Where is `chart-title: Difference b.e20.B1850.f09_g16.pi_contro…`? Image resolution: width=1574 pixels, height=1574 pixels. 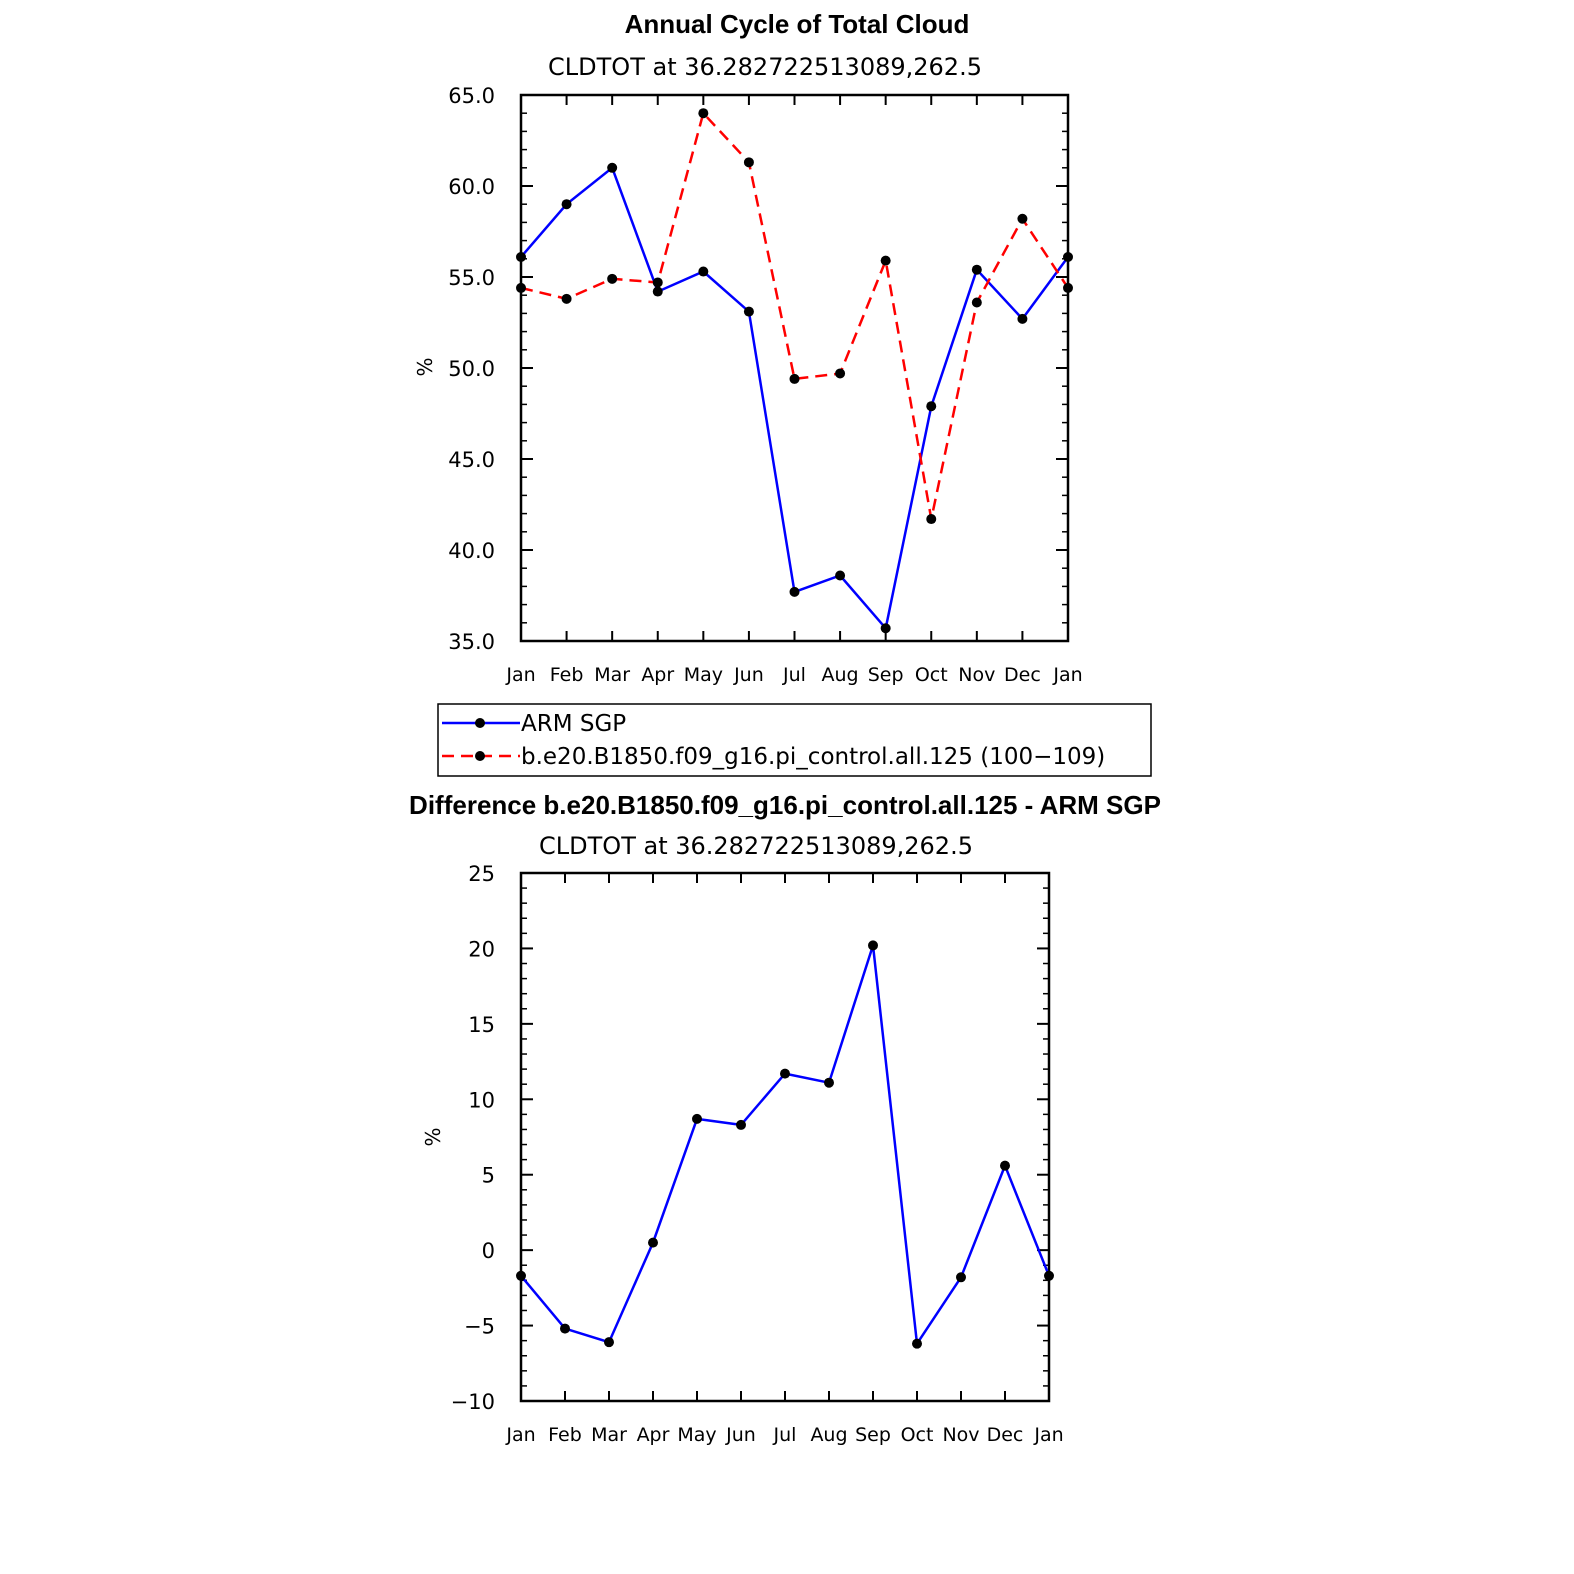 chart-title: Difference b.e20.B1850.f09_g16.pi_contro… is located at coordinates (785, 805).